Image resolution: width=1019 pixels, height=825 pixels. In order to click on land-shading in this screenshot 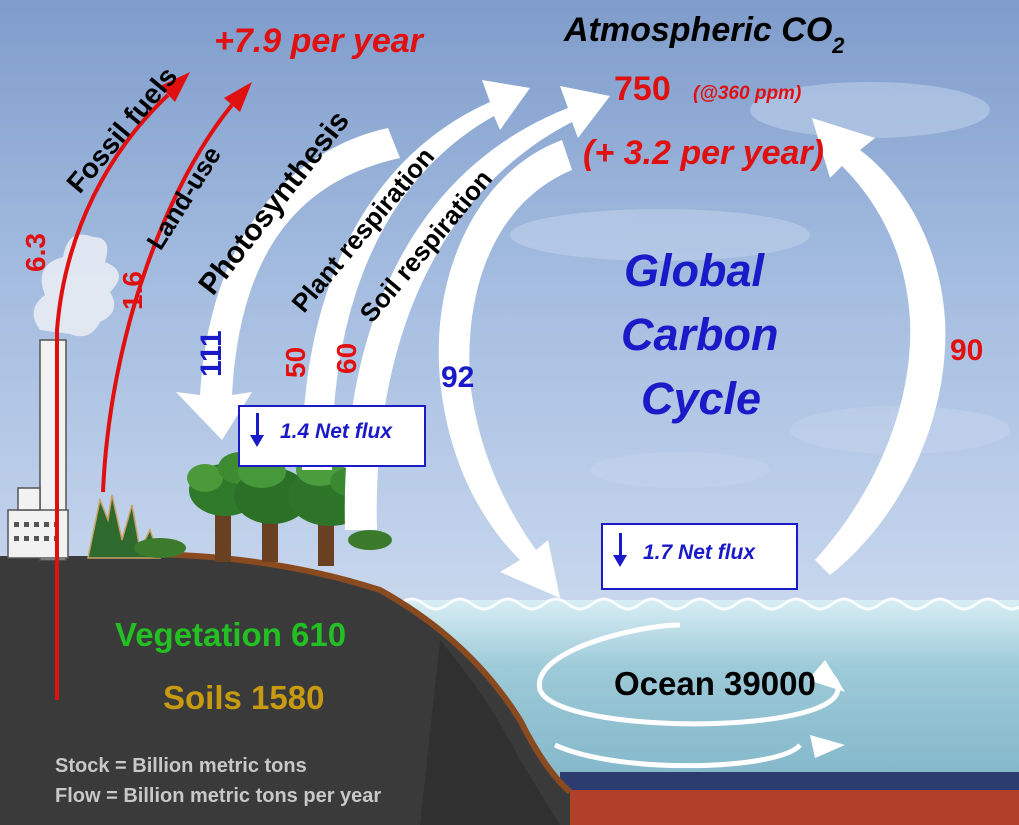, I will do `click(490, 732)`.